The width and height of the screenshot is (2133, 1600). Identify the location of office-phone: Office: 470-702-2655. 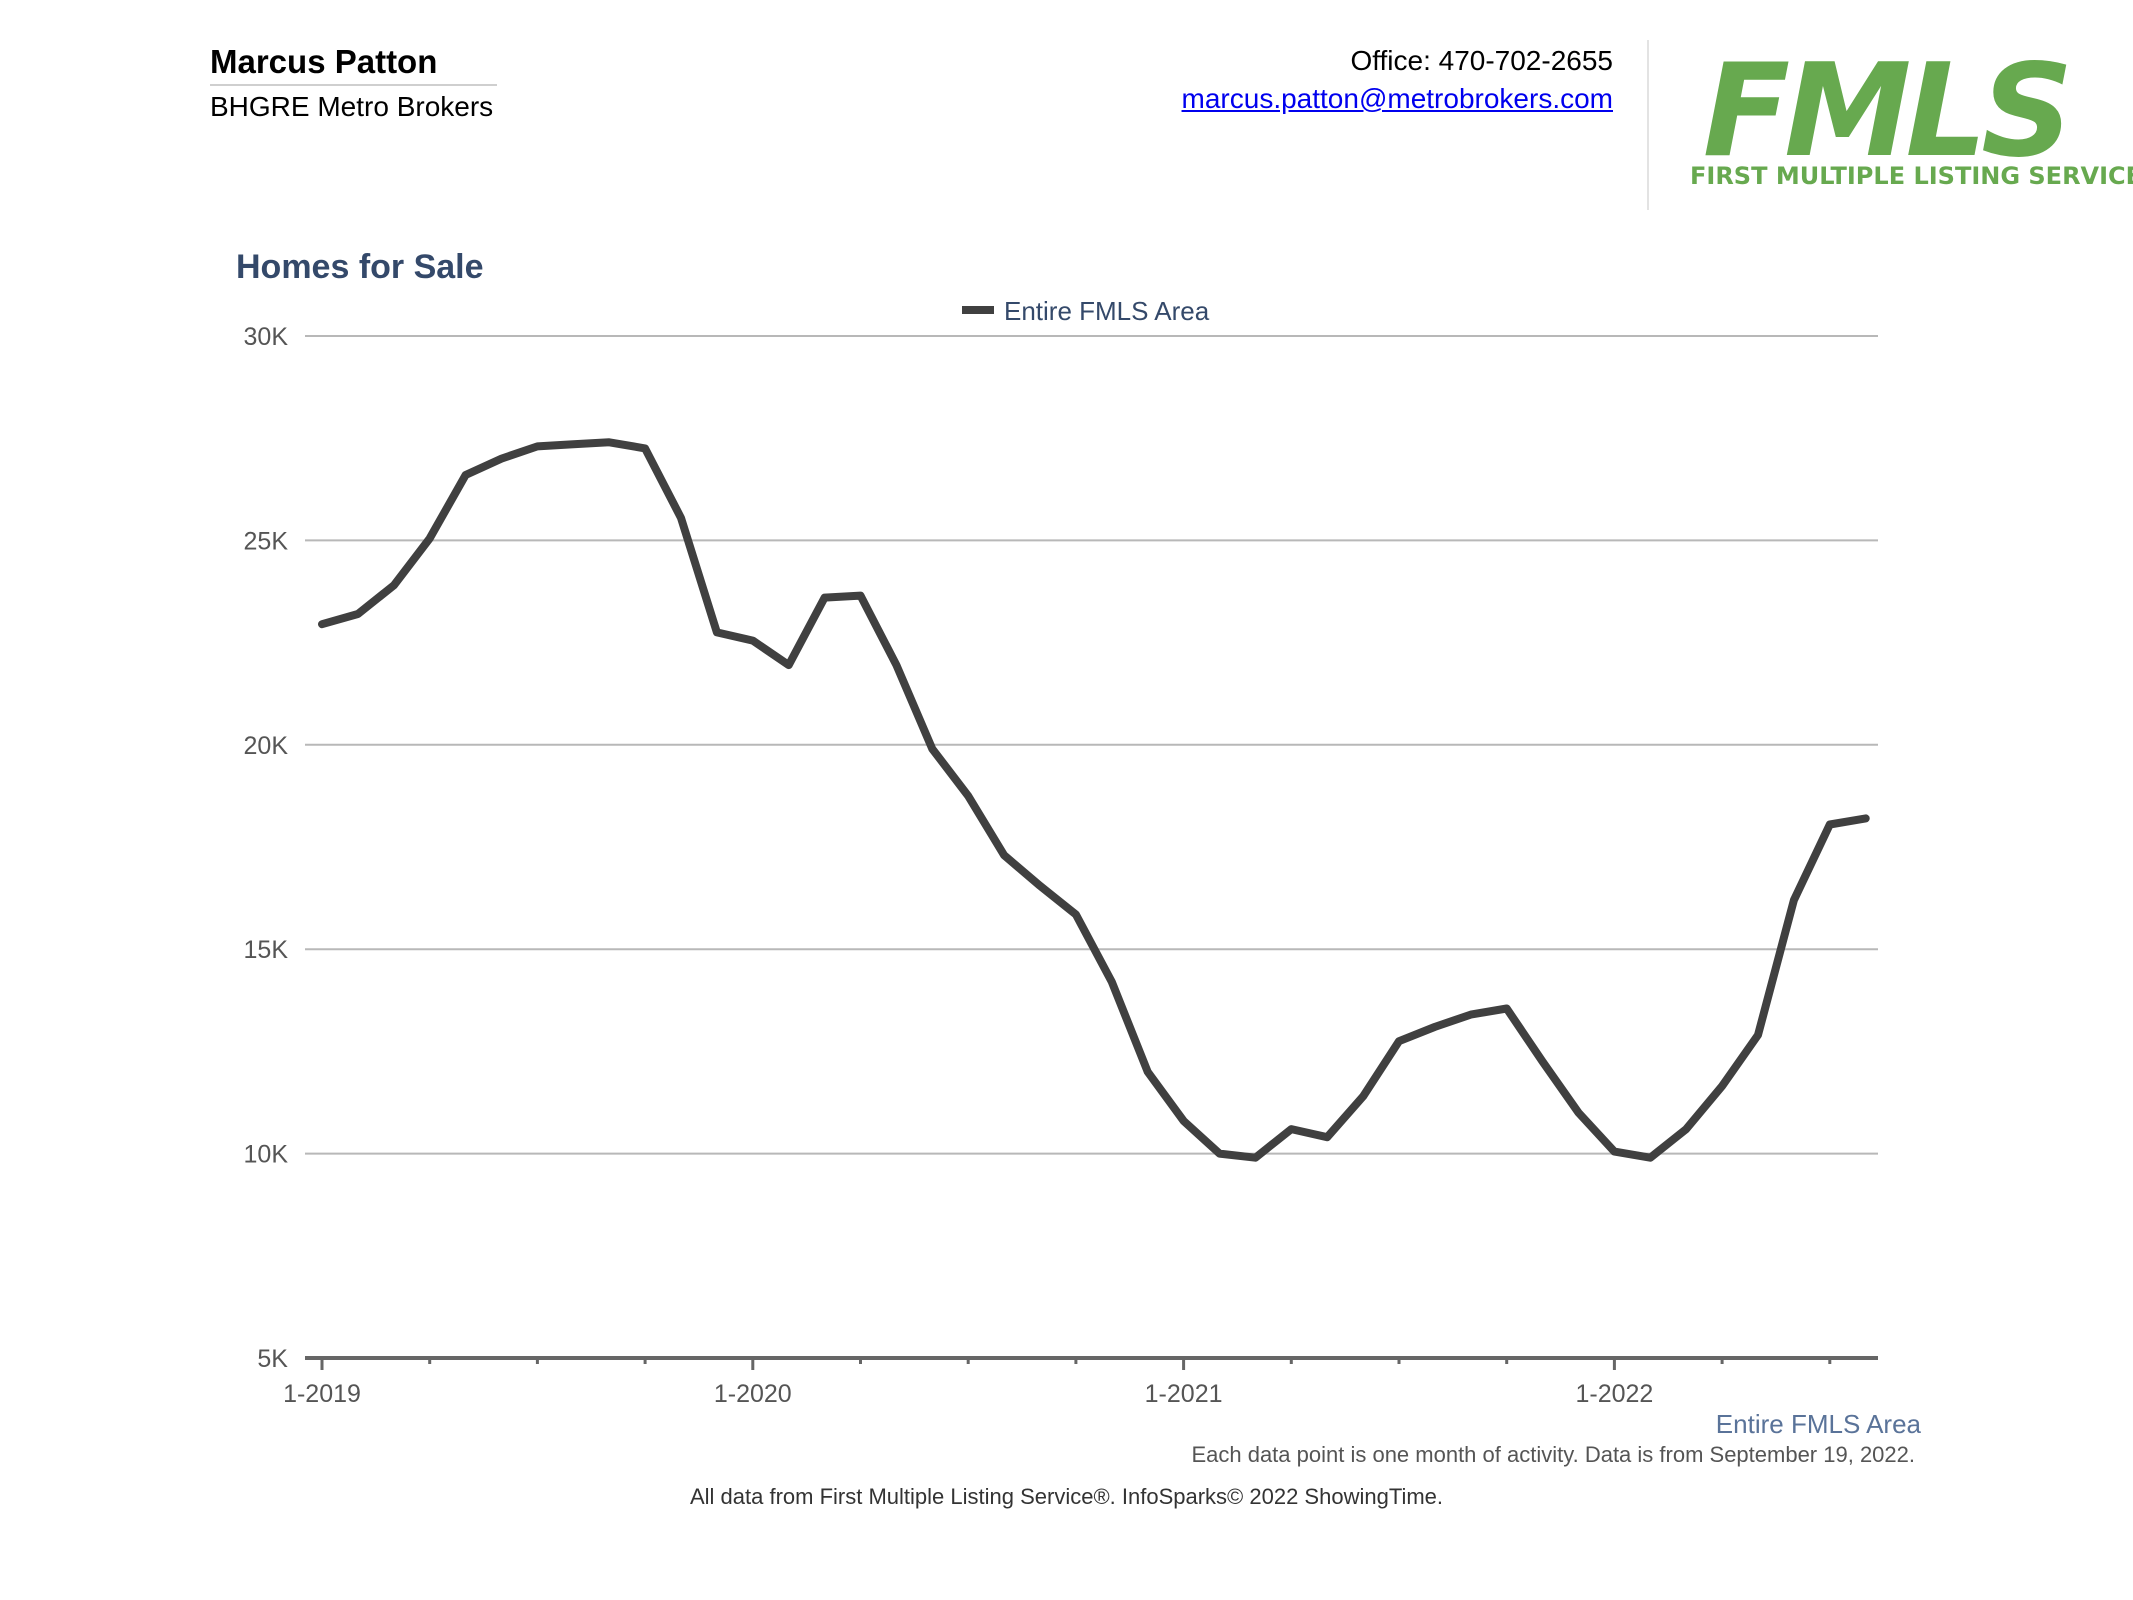
(1481, 60).